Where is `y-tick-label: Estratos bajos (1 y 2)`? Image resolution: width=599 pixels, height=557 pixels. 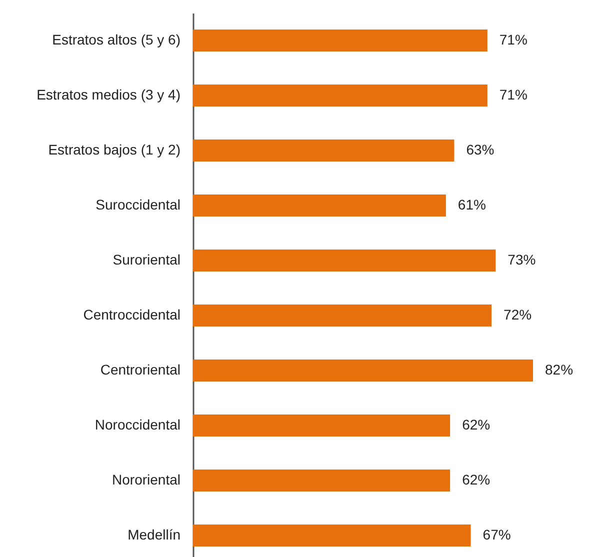
y-tick-label: Estratos bajos (1 y 2) is located at coordinates (114, 150).